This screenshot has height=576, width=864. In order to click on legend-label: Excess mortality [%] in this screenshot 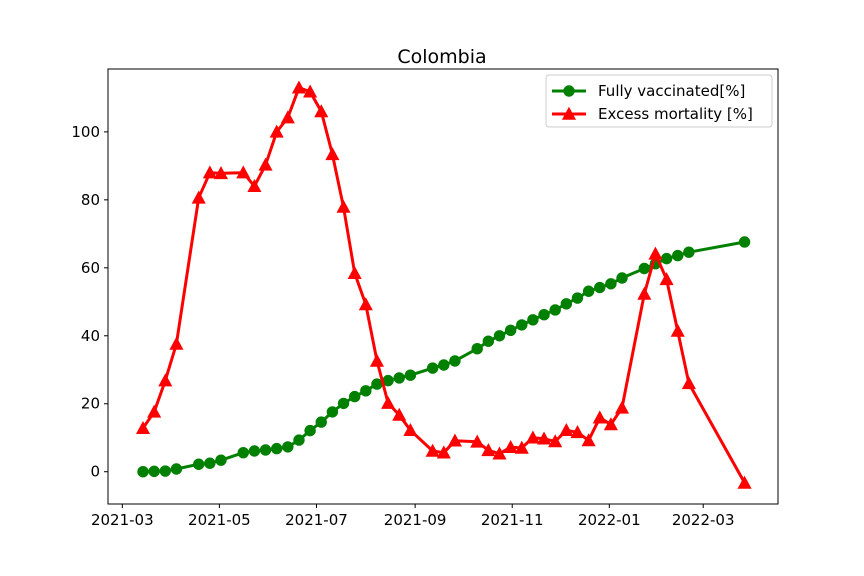, I will do `click(675, 114)`.